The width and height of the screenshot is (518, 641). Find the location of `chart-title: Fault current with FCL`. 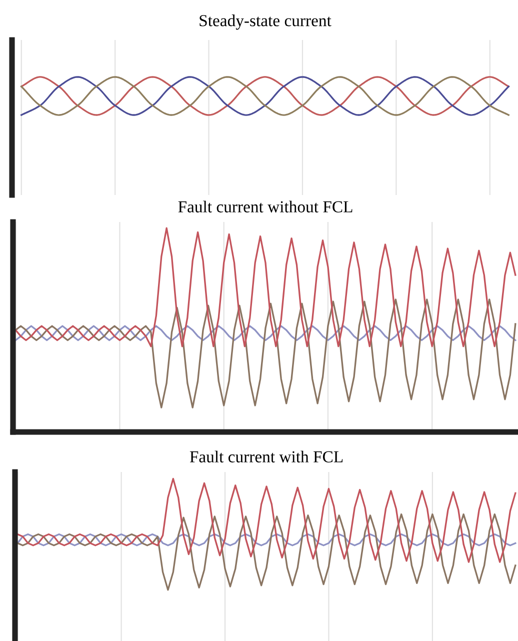

chart-title: Fault current with FCL is located at coordinates (266, 456).